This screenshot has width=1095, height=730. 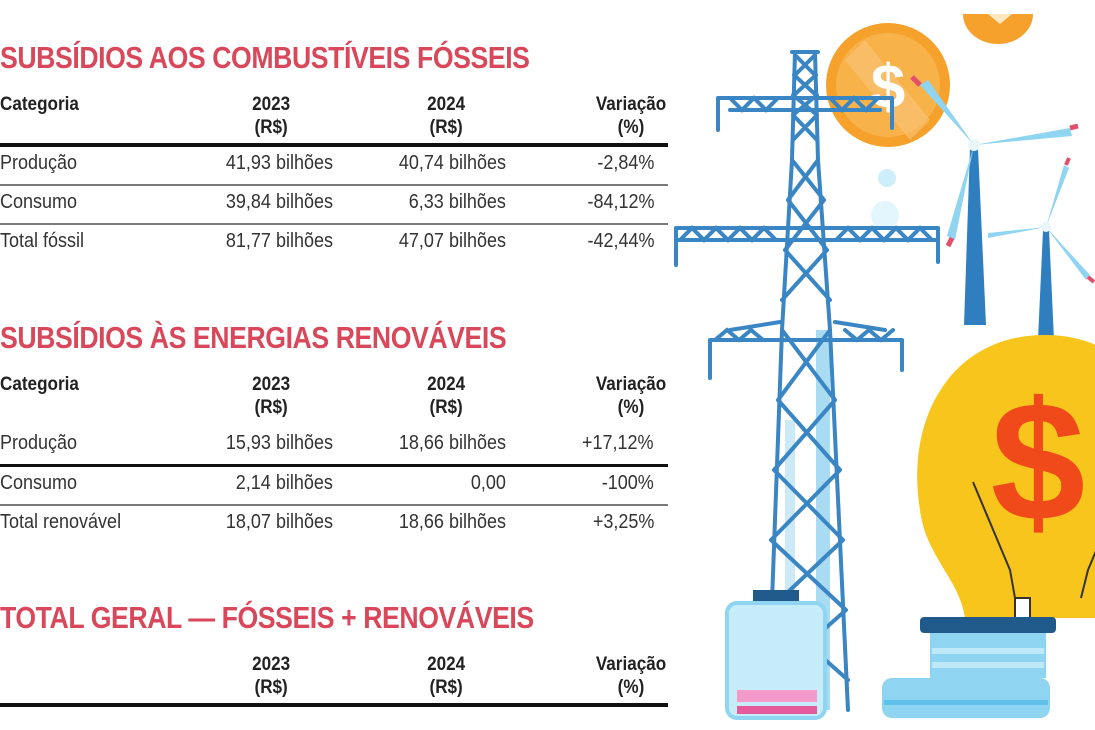 I want to click on row-value-2024: 0,00, so click(x=488, y=483).